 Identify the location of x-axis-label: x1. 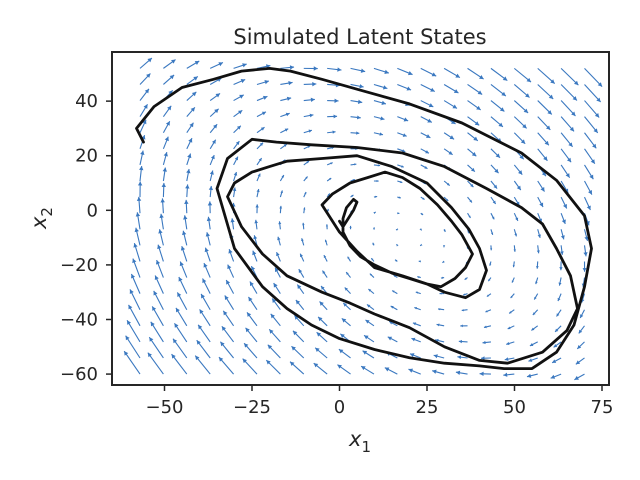
(359, 441).